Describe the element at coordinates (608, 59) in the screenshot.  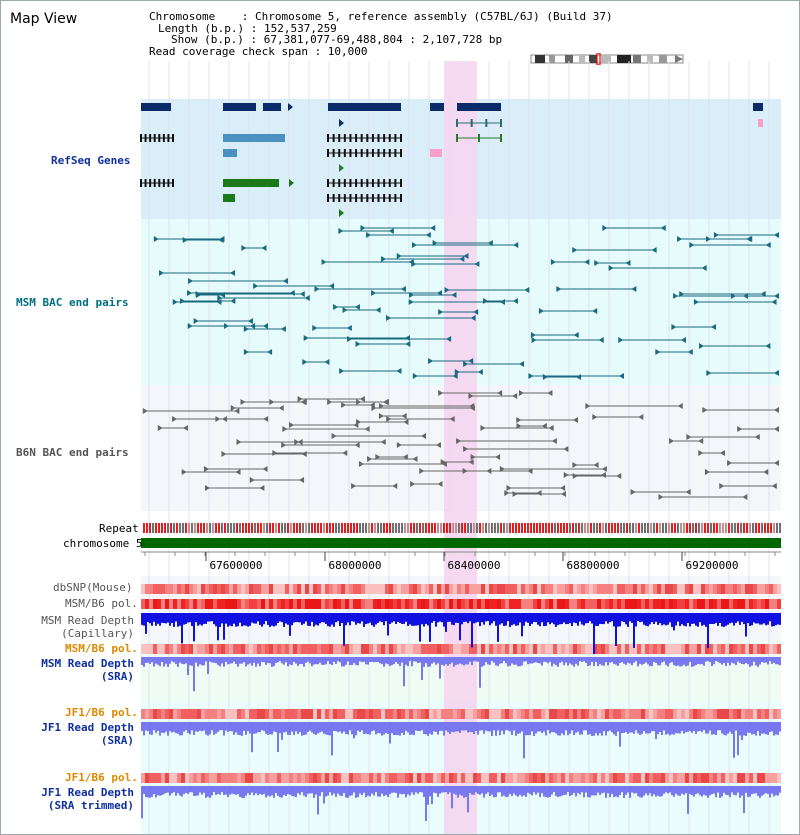
I see `chromosome-ideogram` at that location.